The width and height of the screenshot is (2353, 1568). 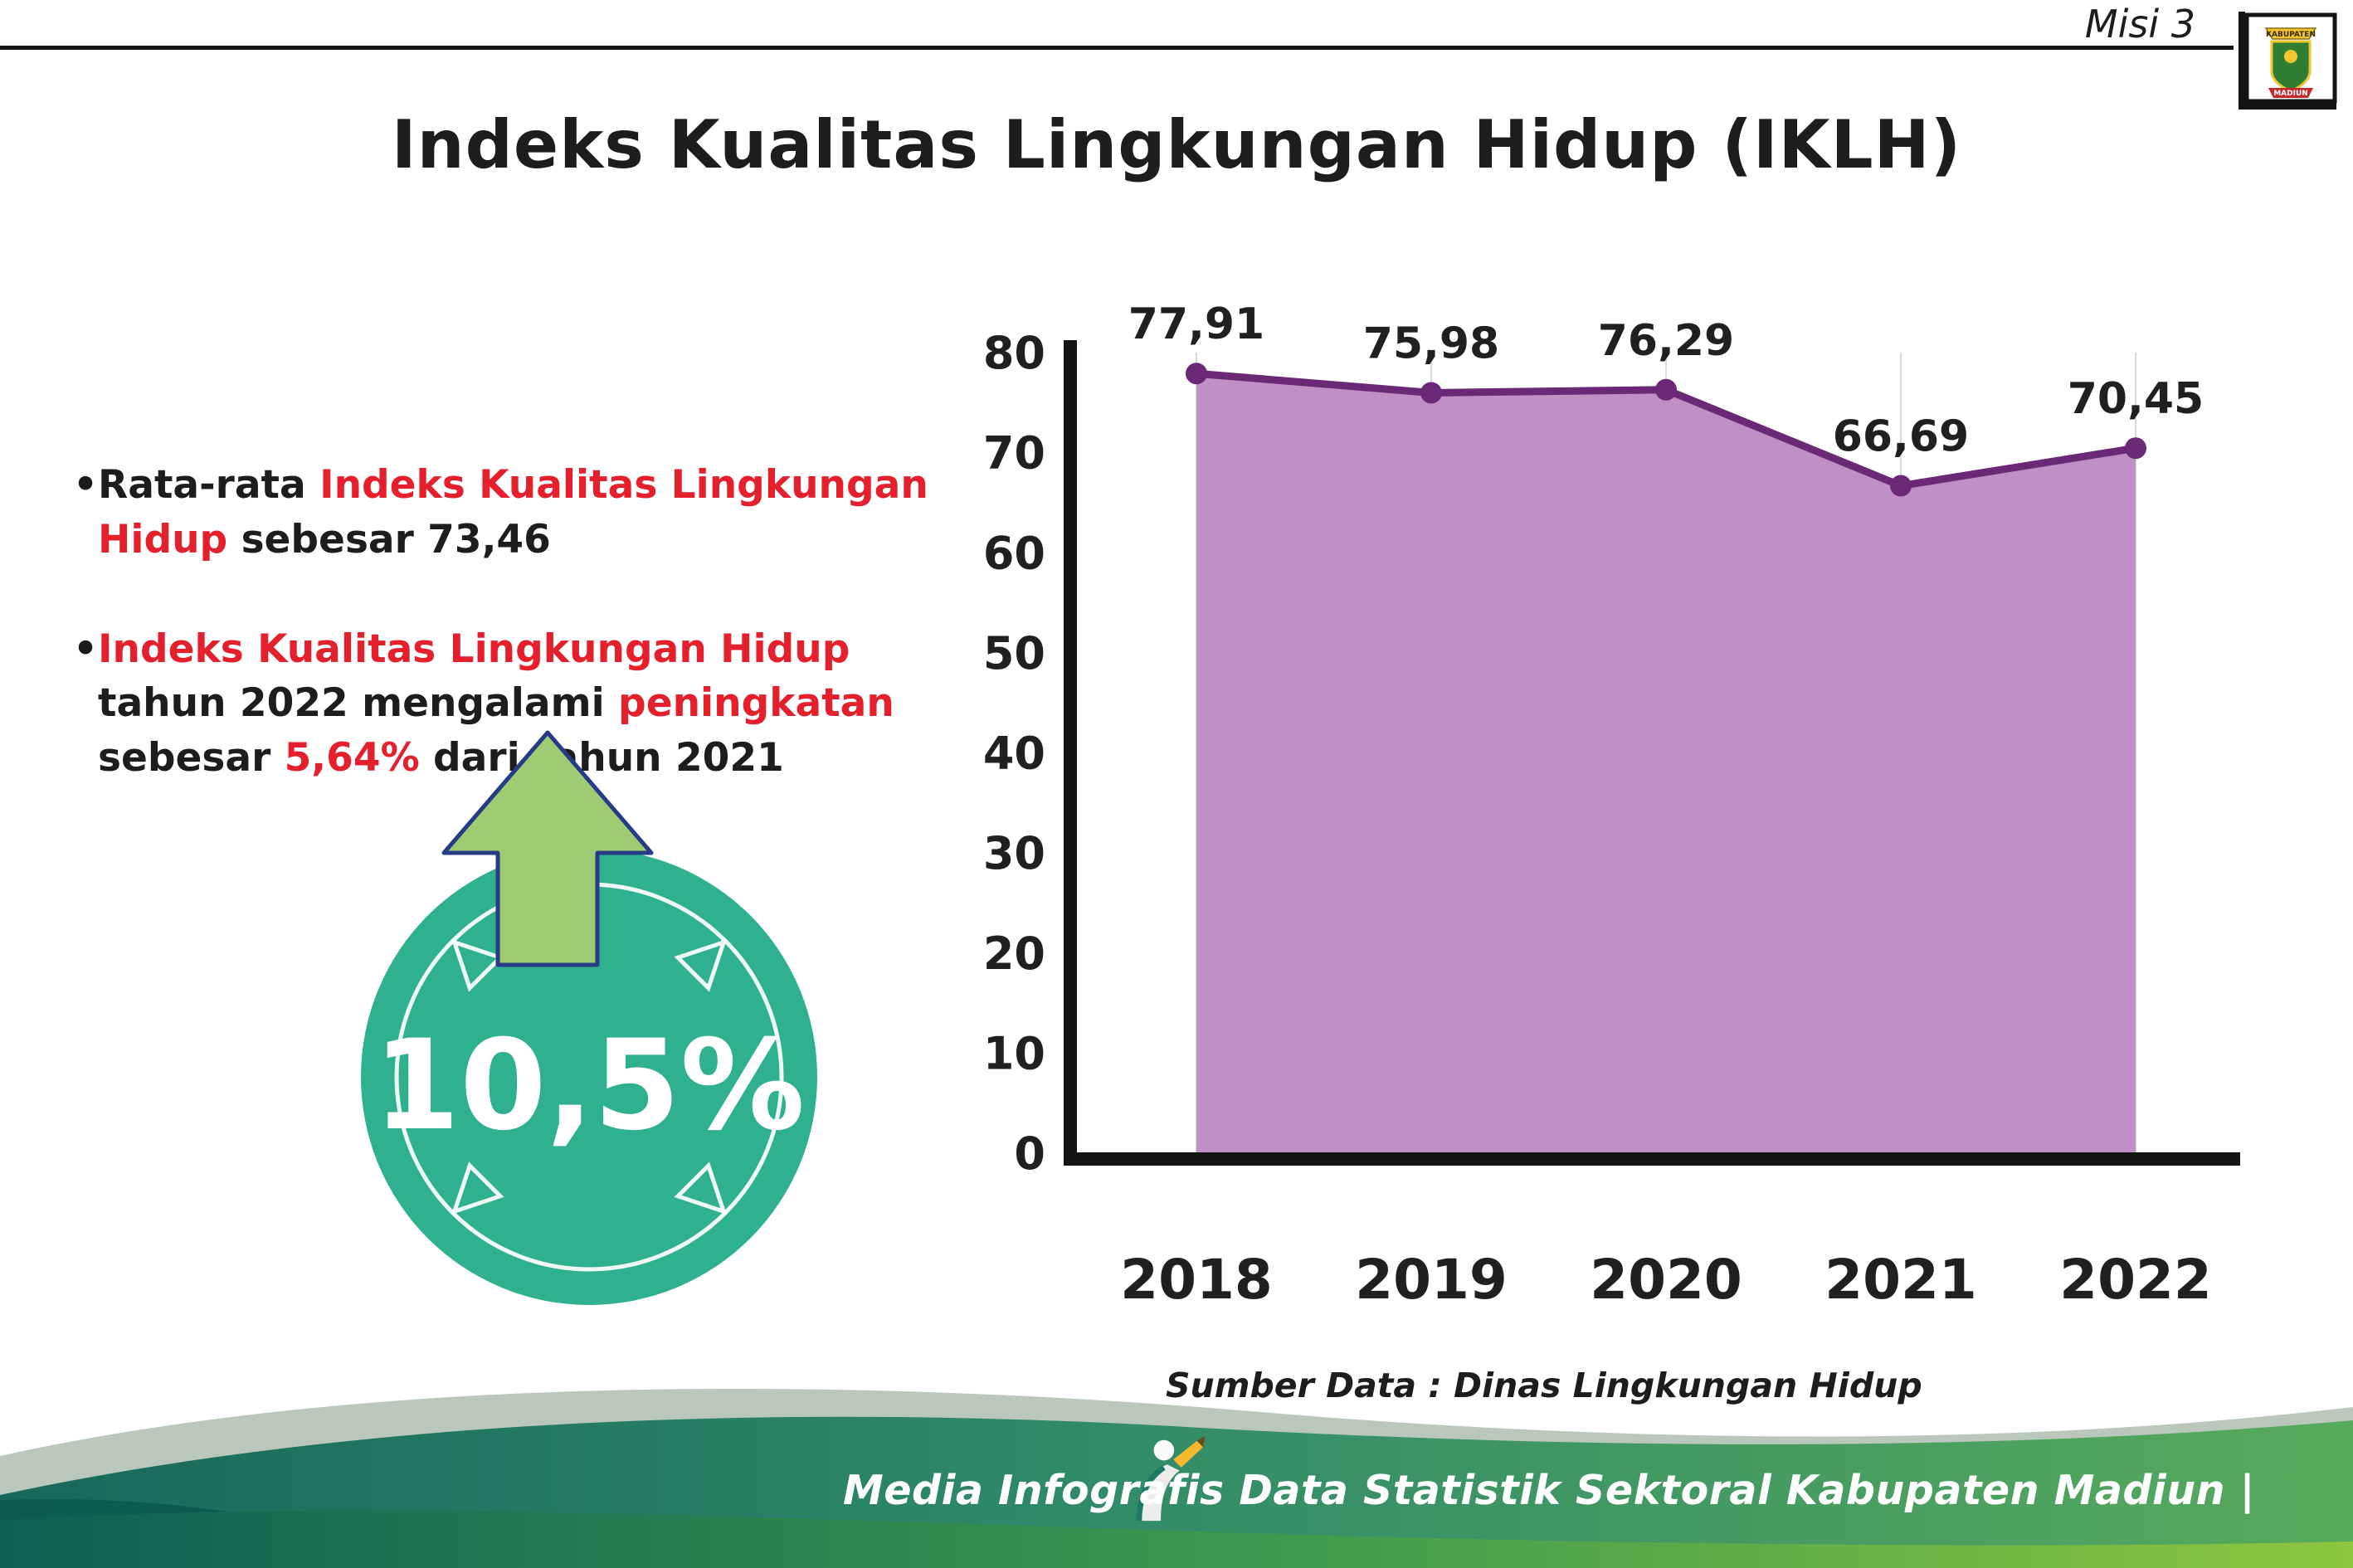 What do you see at coordinates (191, 758) in the screenshot?
I see `bullet-text-segment: sebesar` at bounding box center [191, 758].